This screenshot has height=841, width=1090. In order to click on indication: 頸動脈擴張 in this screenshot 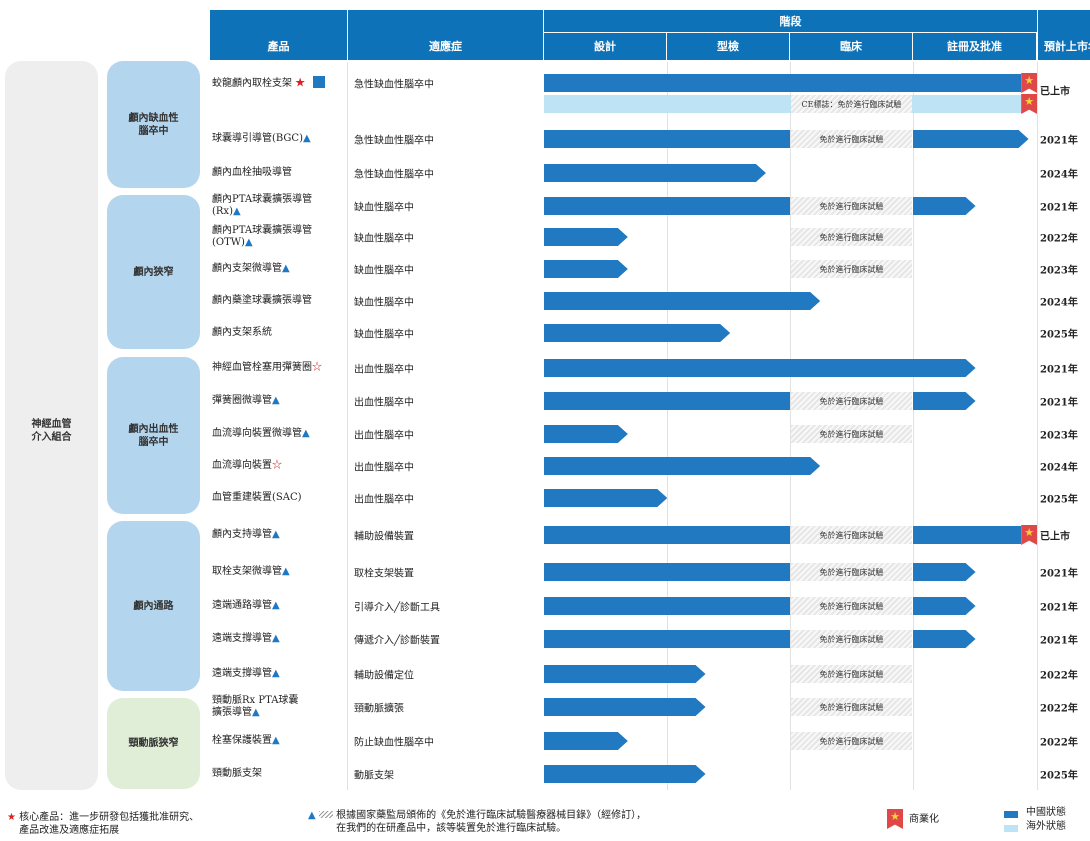, I will do `click(379, 709)`.